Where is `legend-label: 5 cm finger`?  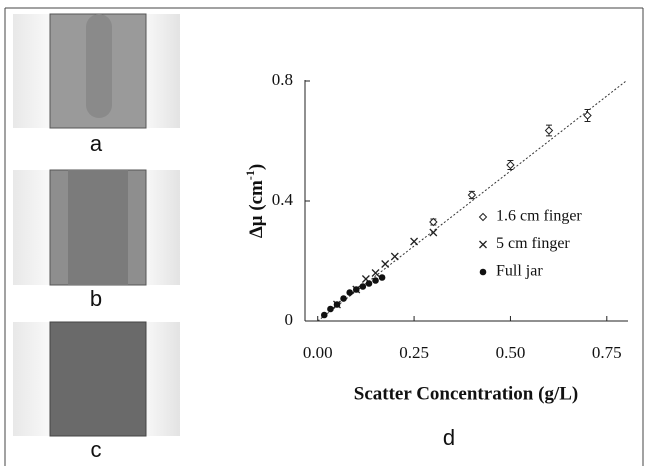 legend-label: 5 cm finger is located at coordinates (533, 243).